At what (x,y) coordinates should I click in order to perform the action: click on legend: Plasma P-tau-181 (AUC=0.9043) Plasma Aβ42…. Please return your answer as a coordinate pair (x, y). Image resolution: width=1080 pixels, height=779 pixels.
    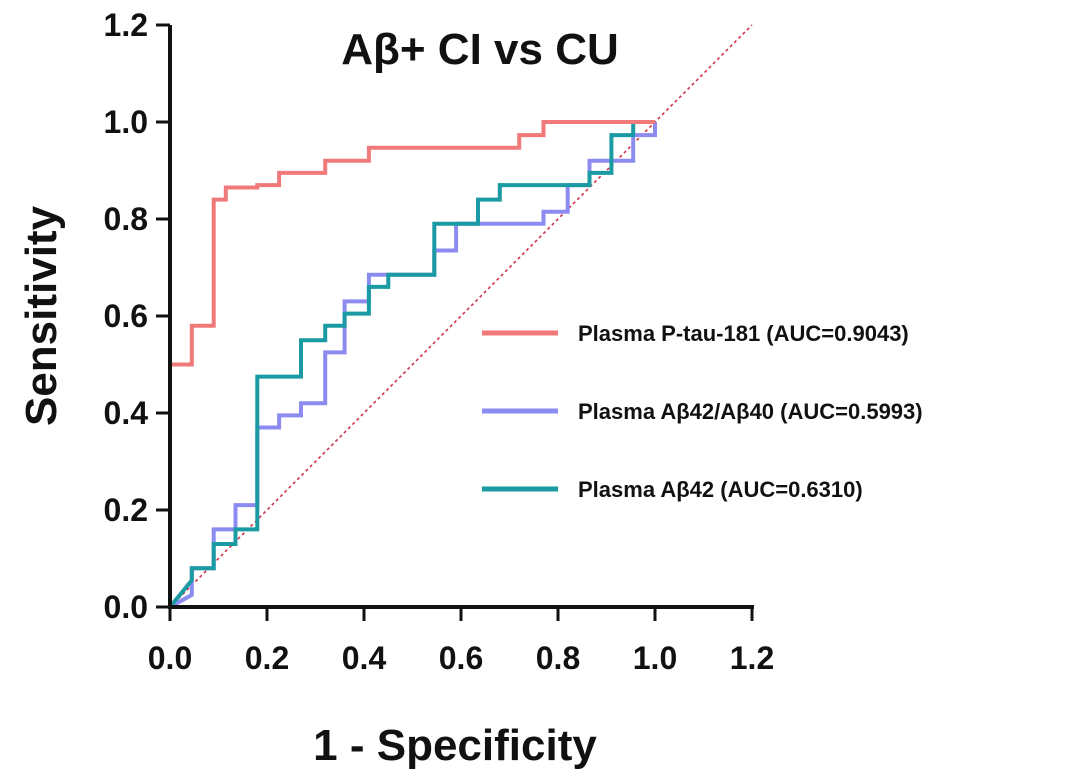
    Looking at the image, I should click on (702, 411).